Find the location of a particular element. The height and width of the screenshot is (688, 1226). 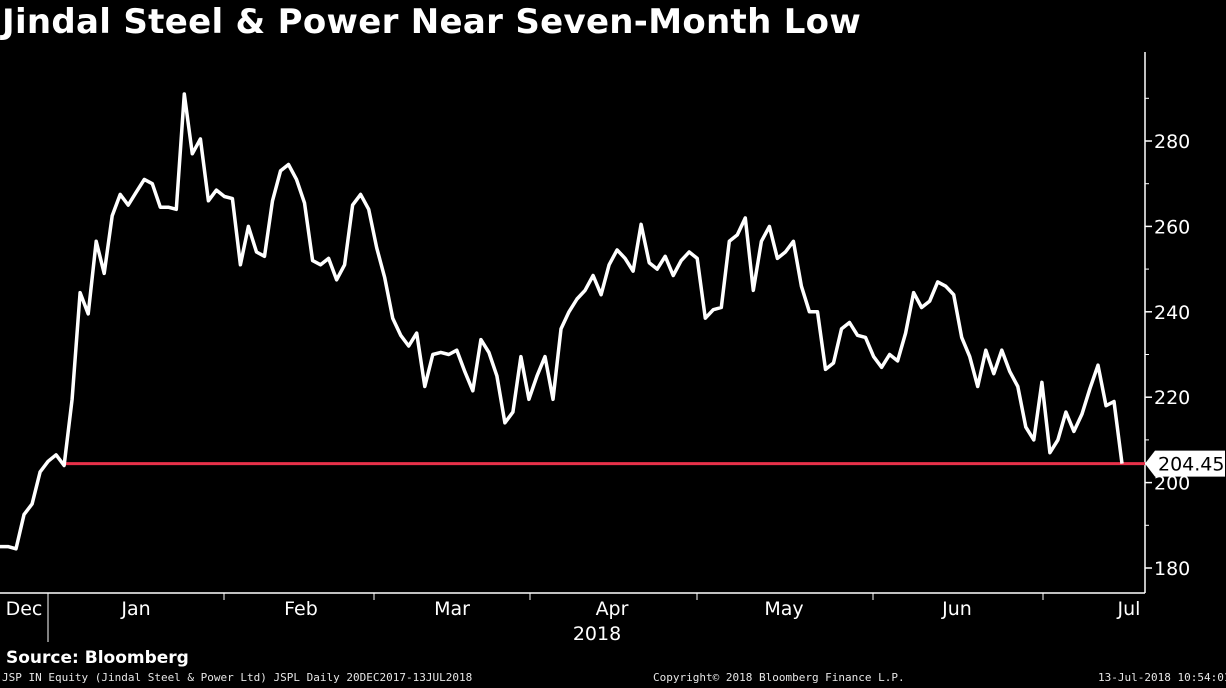

x-tick-label: Jul is located at coordinates (1129, 609).